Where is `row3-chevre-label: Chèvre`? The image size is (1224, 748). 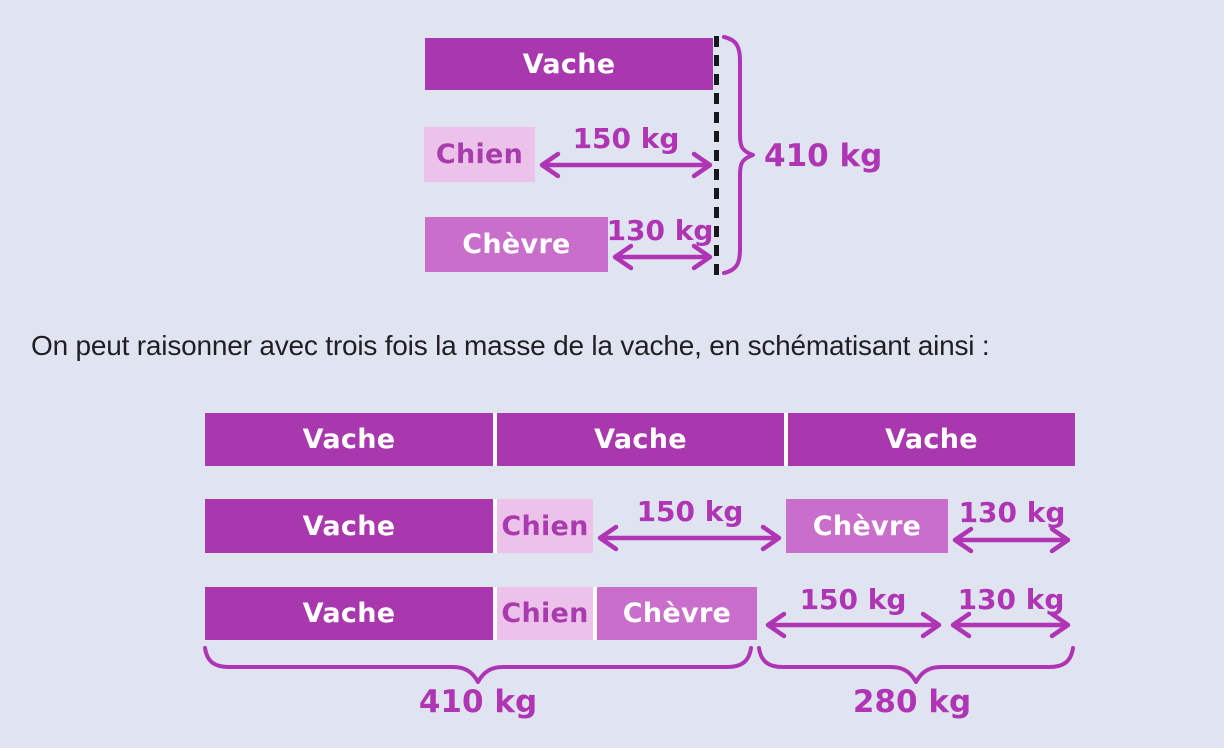
row3-chevre-label: Chèvre is located at coordinates (677, 613).